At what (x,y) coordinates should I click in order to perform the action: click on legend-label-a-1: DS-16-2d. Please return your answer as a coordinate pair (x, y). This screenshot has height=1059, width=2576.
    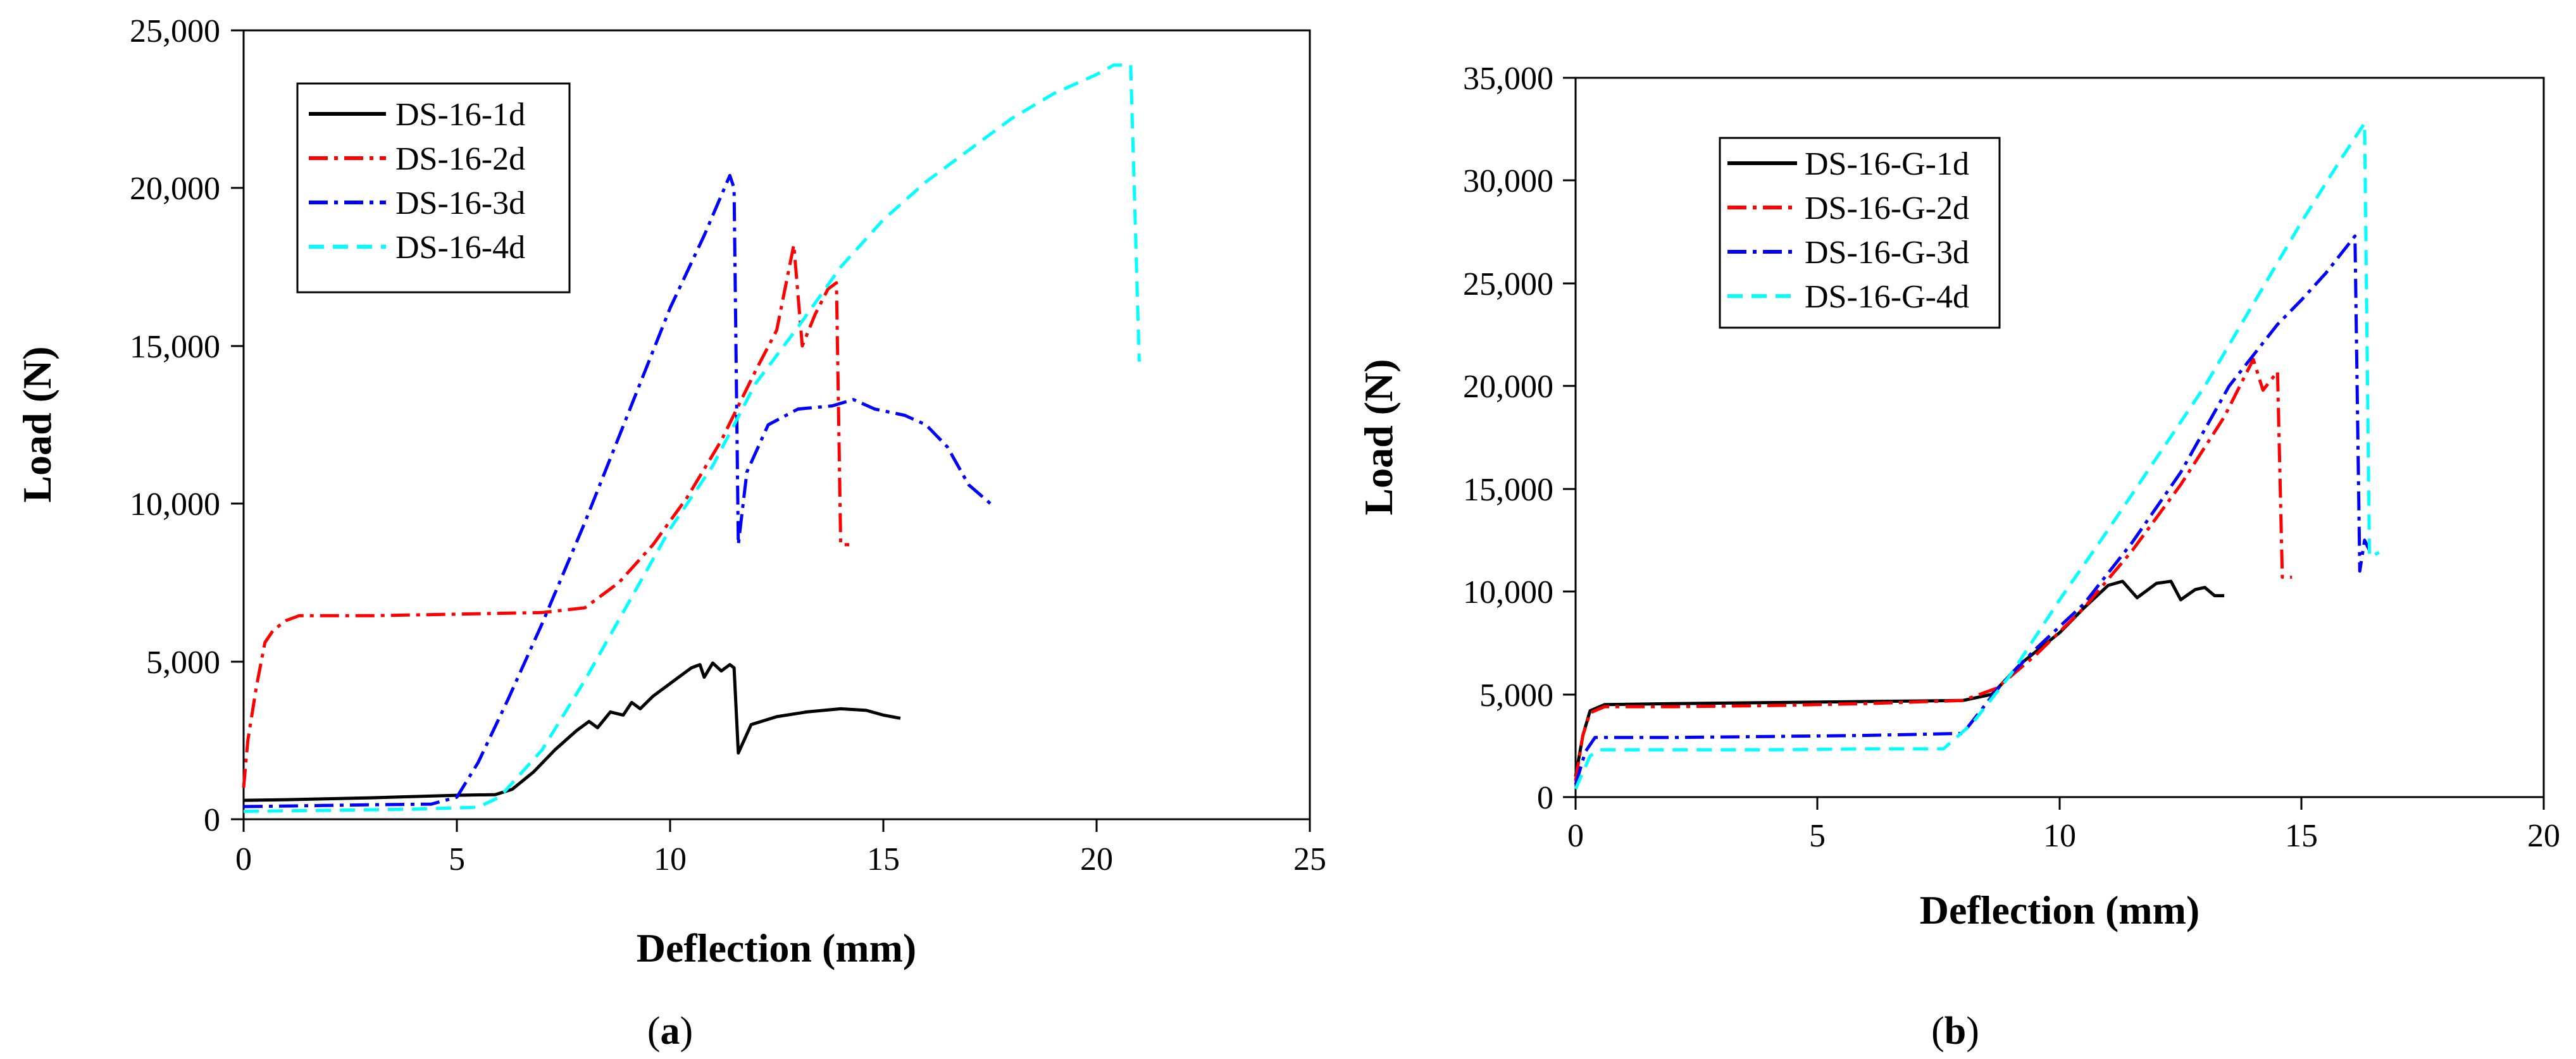
    Looking at the image, I should click on (460, 159).